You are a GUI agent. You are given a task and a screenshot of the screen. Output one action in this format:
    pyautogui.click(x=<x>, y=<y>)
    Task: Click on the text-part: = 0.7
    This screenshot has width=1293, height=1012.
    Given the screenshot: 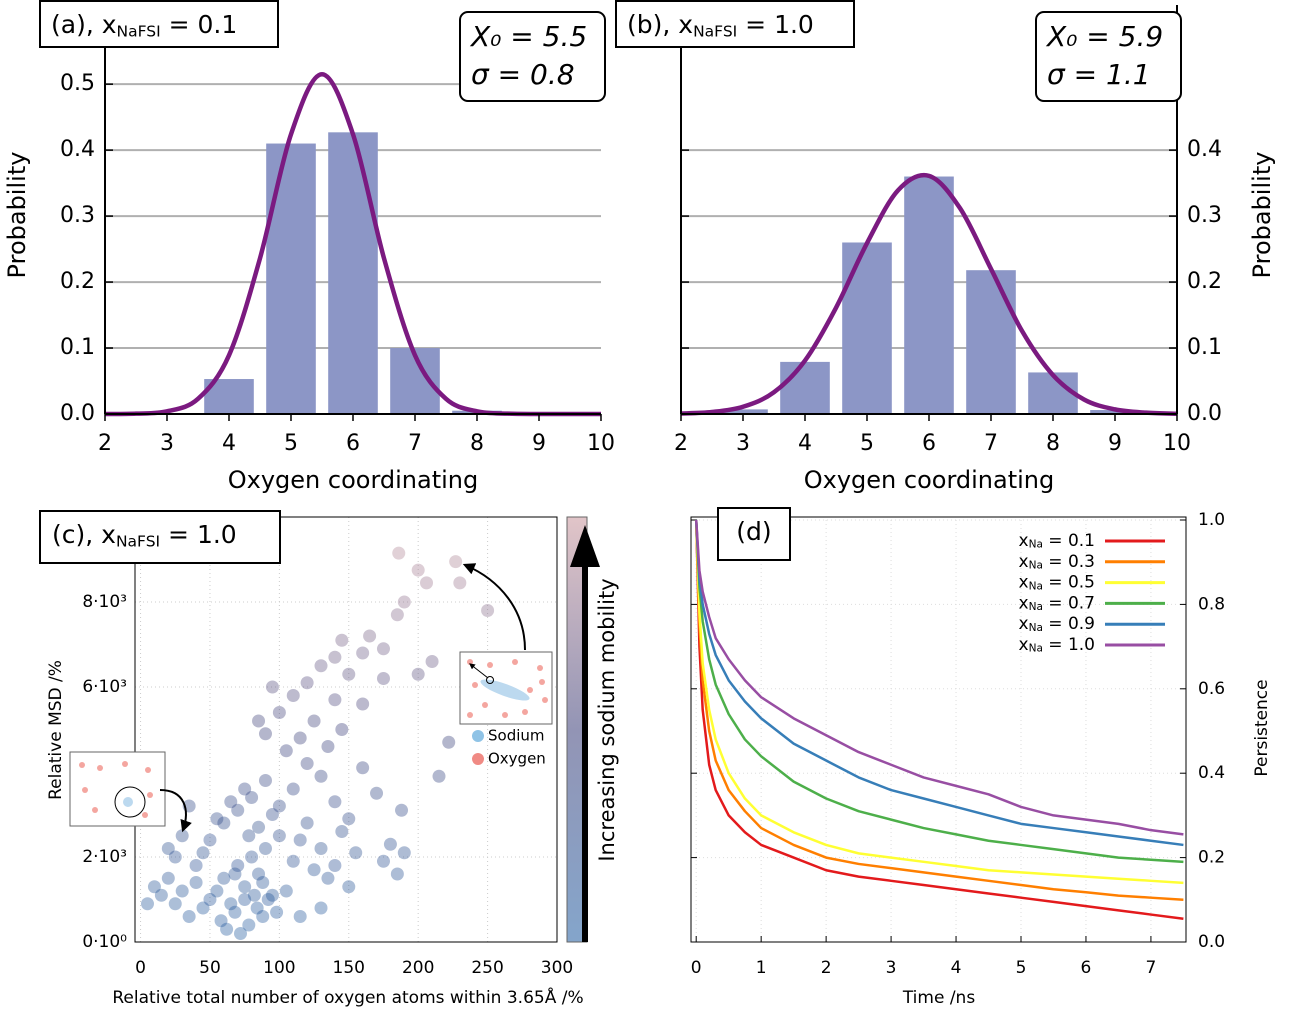 What is the action you would take?
    pyautogui.click(x=1069, y=603)
    